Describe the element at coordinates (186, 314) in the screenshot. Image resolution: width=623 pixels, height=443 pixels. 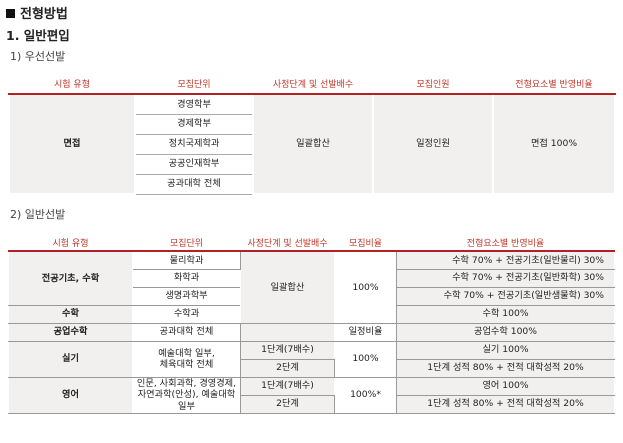
I see `unit-cell: 수학과` at that location.